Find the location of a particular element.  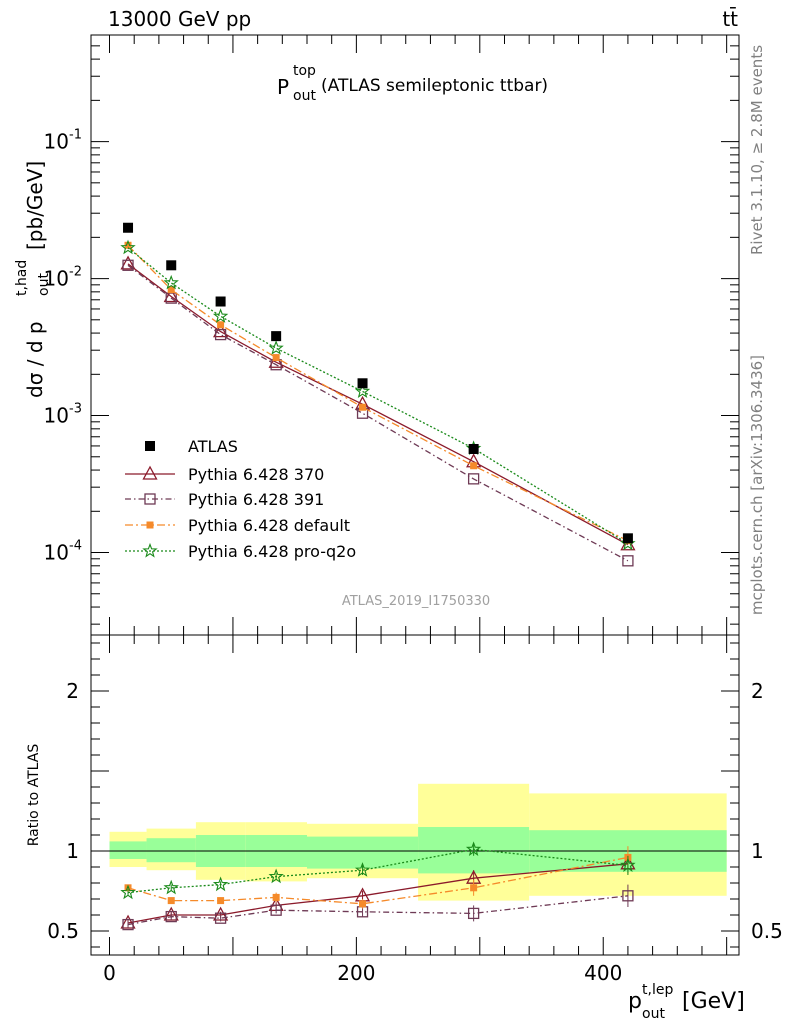

legend-label-2: Pythia 6.428 default is located at coordinates (269, 525).